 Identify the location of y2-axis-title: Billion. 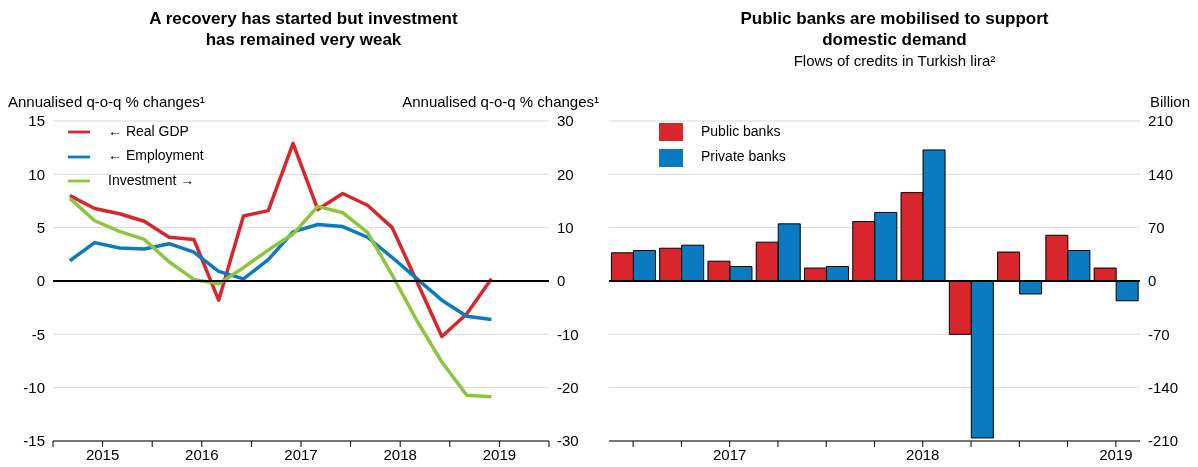
(1169, 102).